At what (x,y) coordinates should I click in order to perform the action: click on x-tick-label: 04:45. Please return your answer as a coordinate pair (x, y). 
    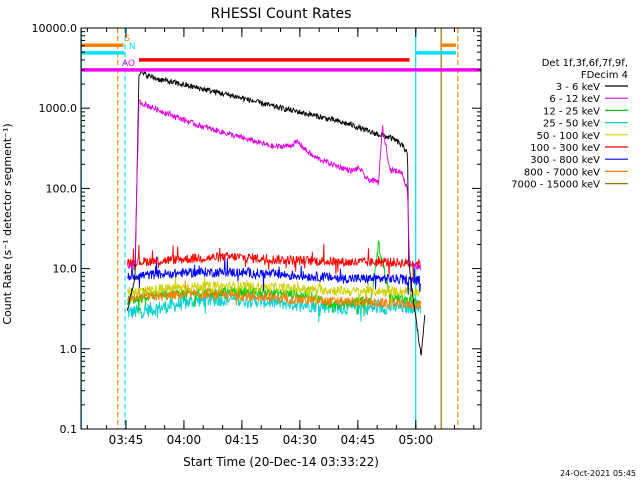
    Looking at the image, I should click on (358, 440).